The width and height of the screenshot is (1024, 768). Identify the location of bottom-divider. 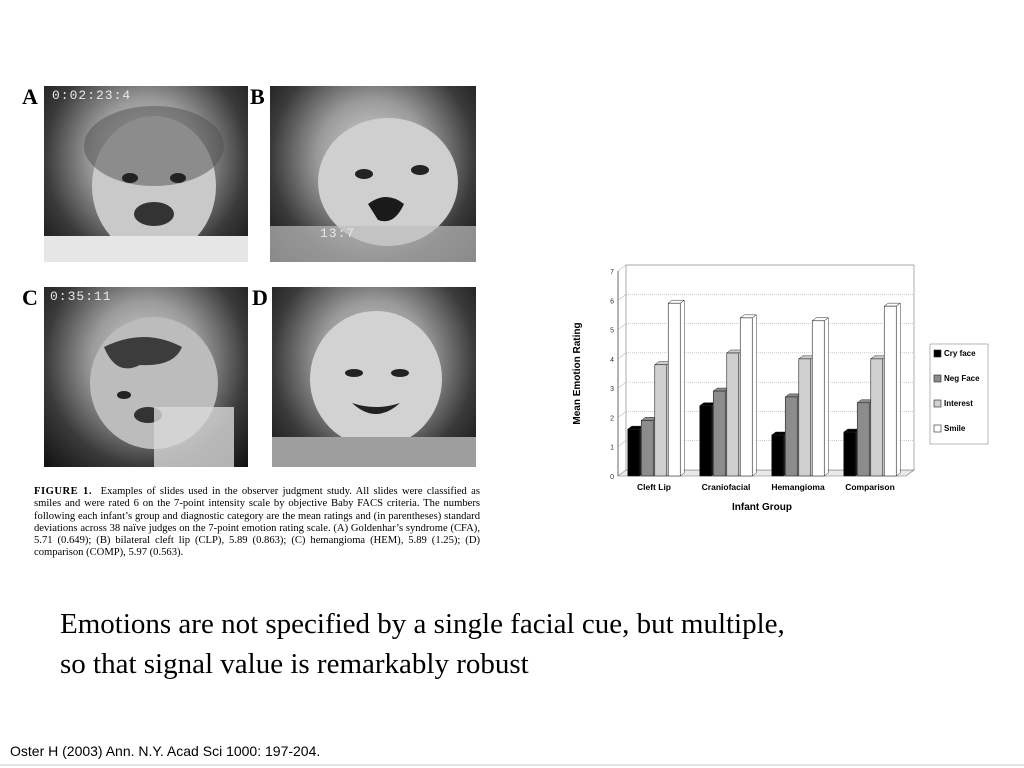
(512, 765).